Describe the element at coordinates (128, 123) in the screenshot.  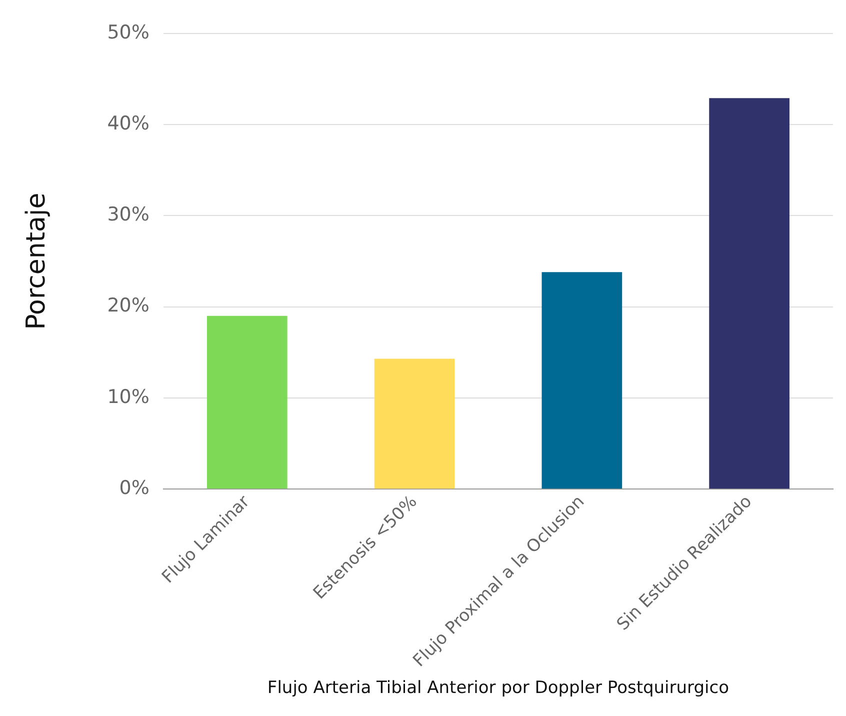
I see `y-tick-label: 40%` at that location.